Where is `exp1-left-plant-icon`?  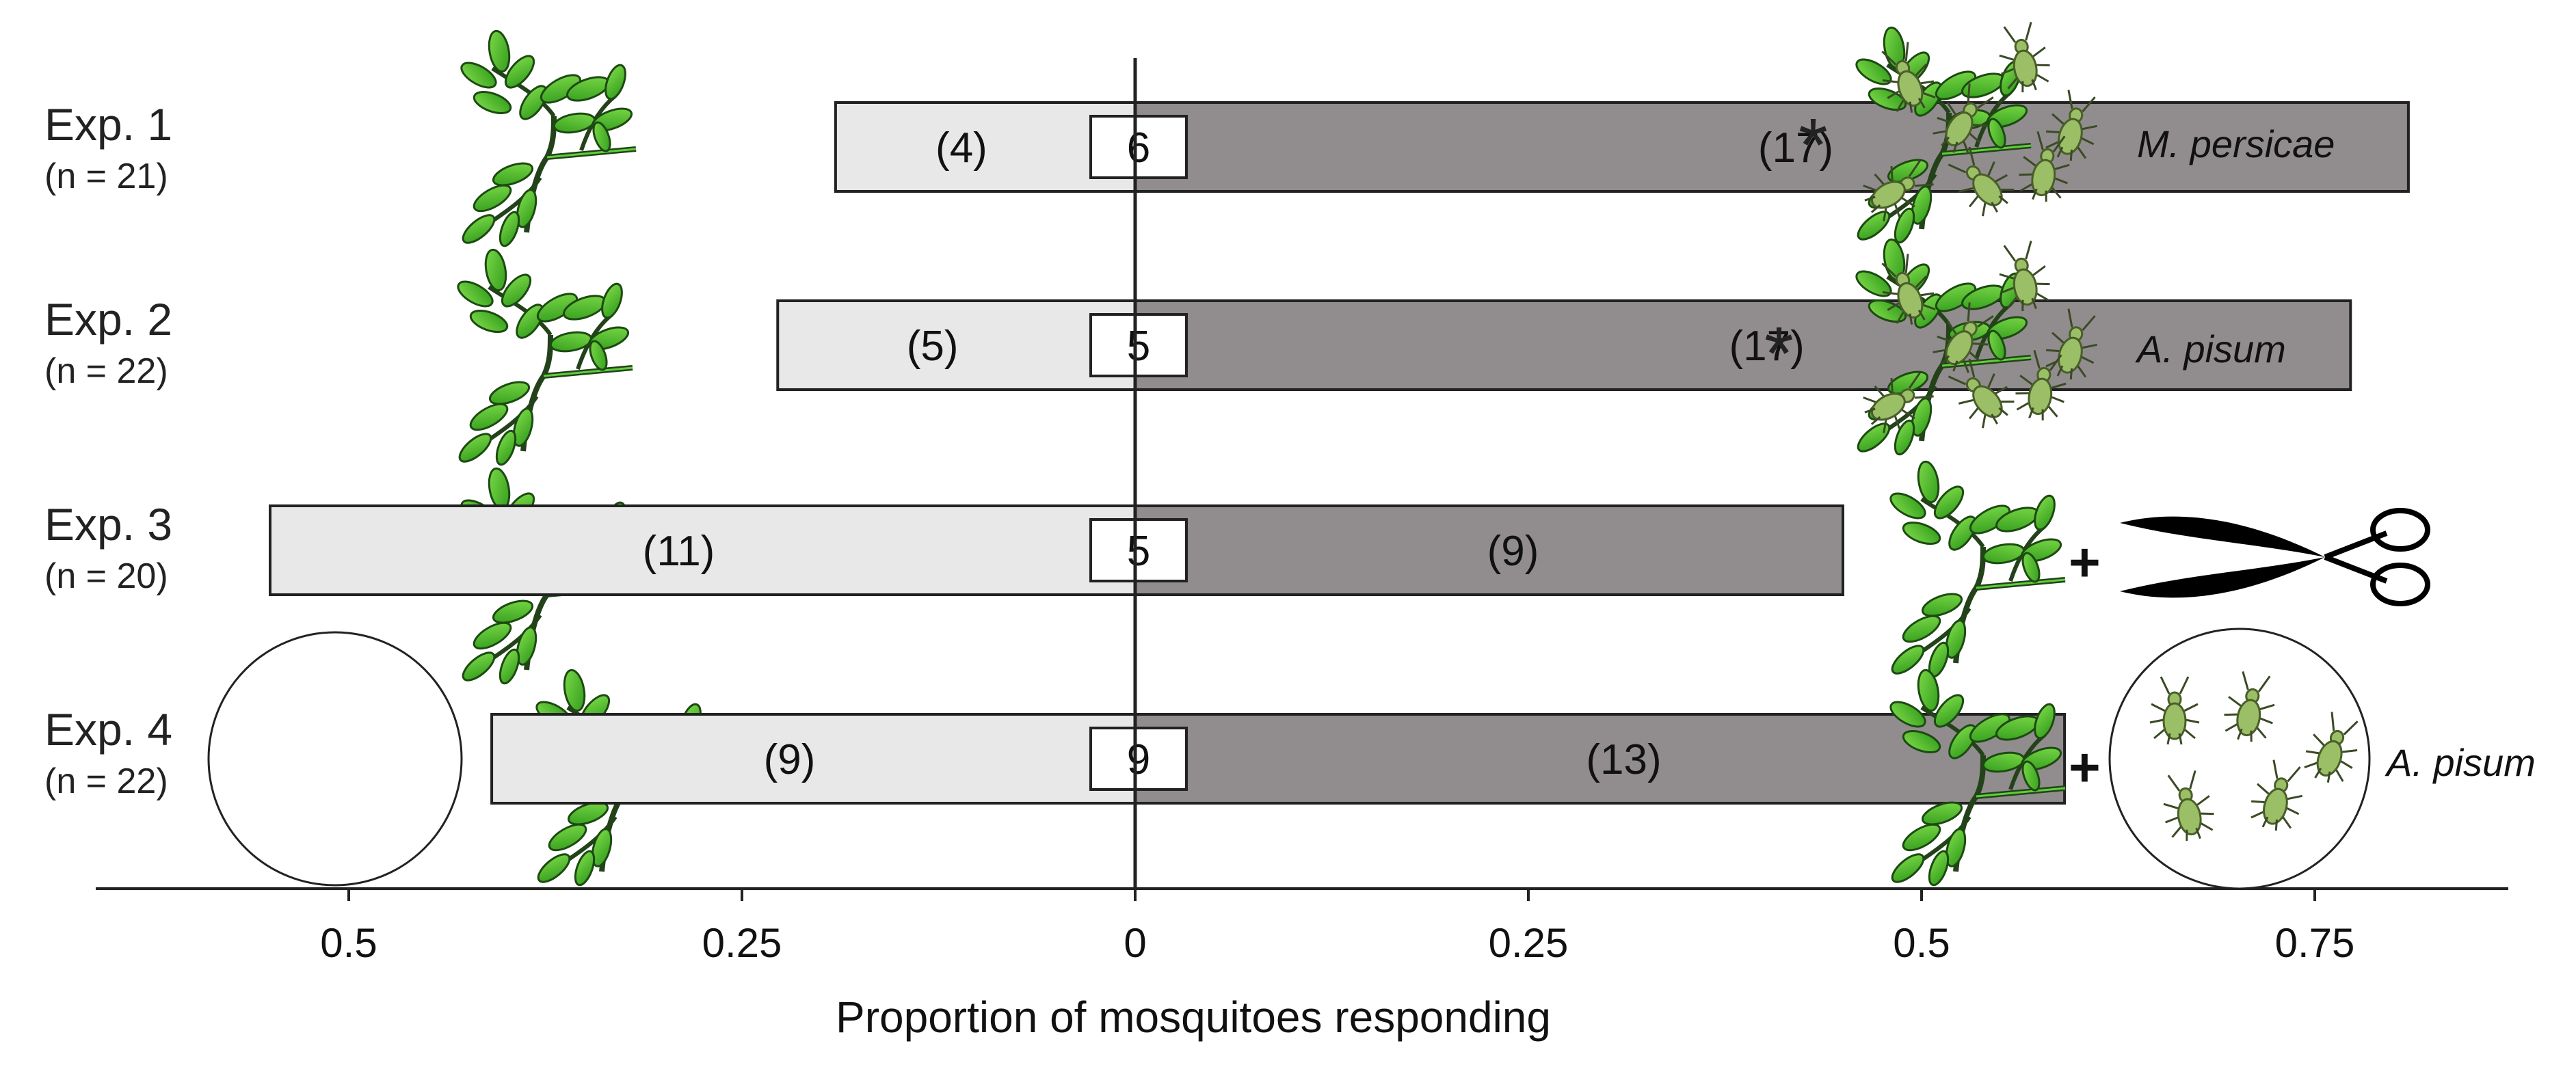 exp1-left-plant-icon is located at coordinates (546, 138).